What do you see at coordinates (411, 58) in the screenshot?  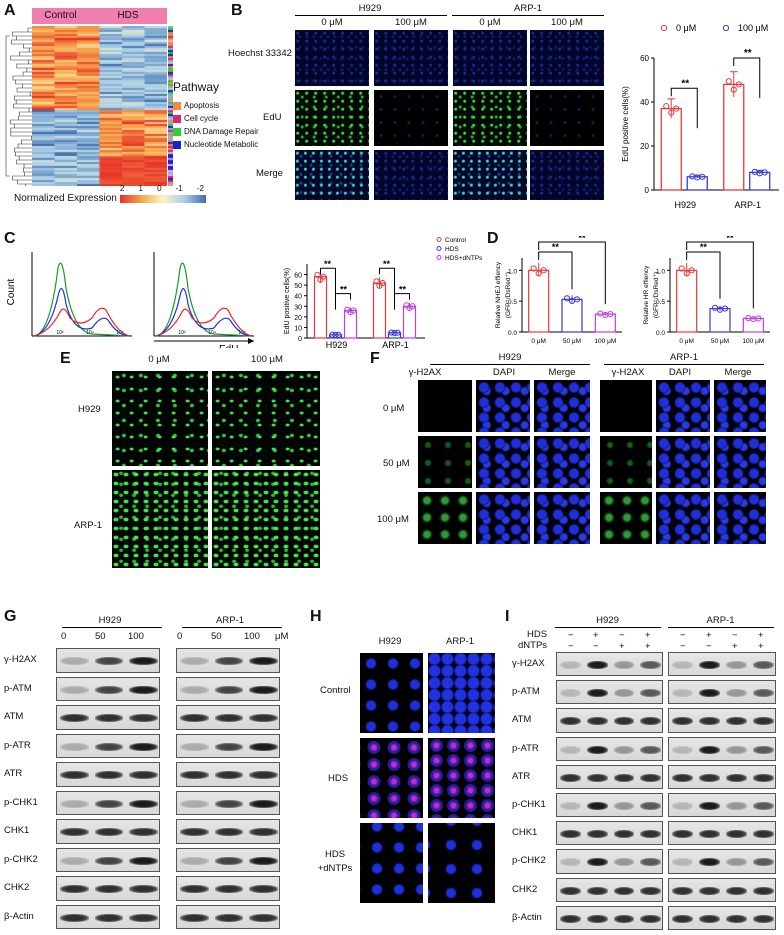 I see `micrograph-hoechst` at bounding box center [411, 58].